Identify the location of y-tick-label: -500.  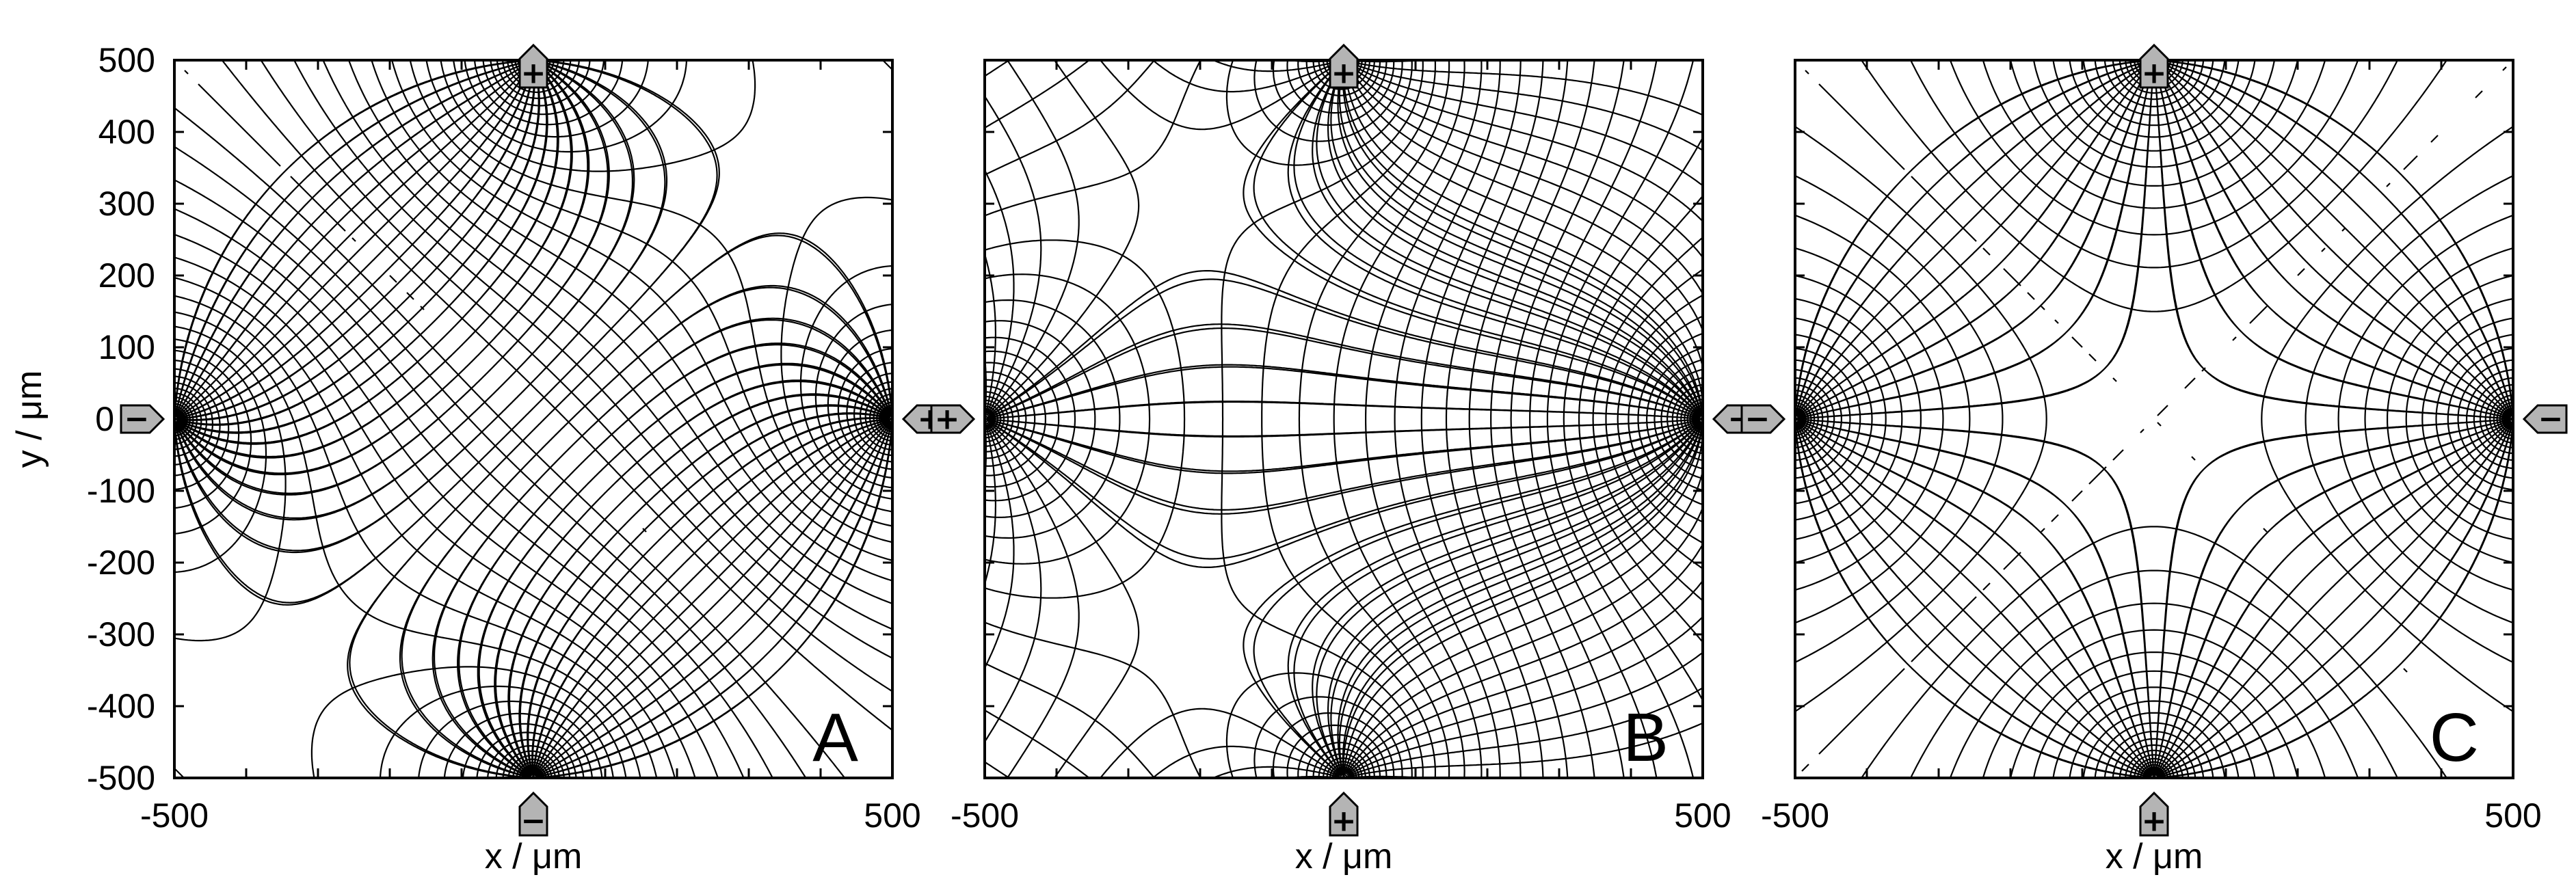
(121, 778).